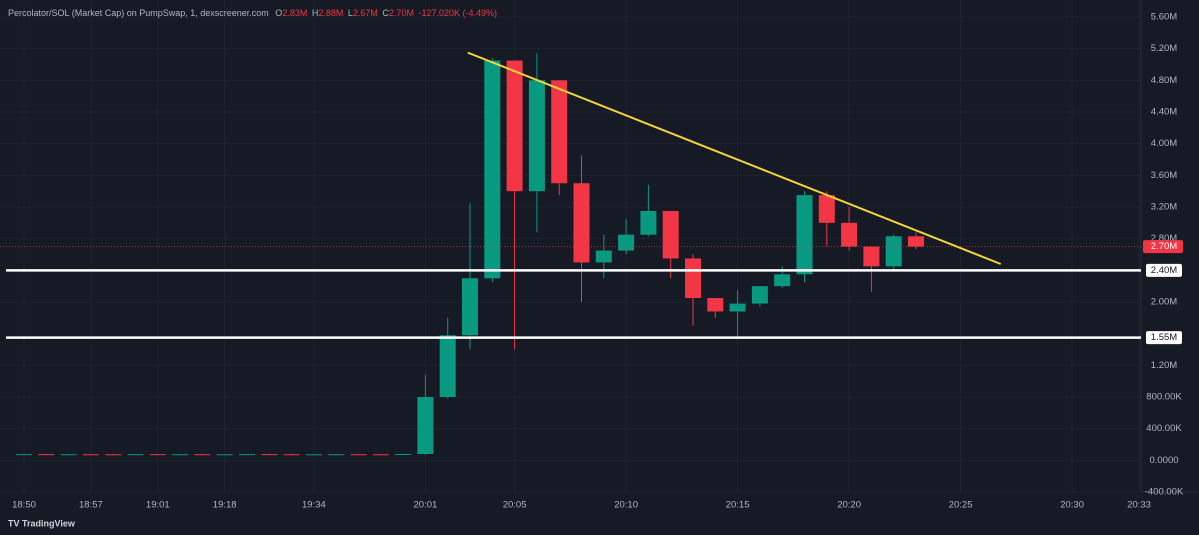 This screenshot has height=535, width=1199. Describe the element at coordinates (314, 505) in the screenshot. I see `x-tick-label: 19:34` at that location.